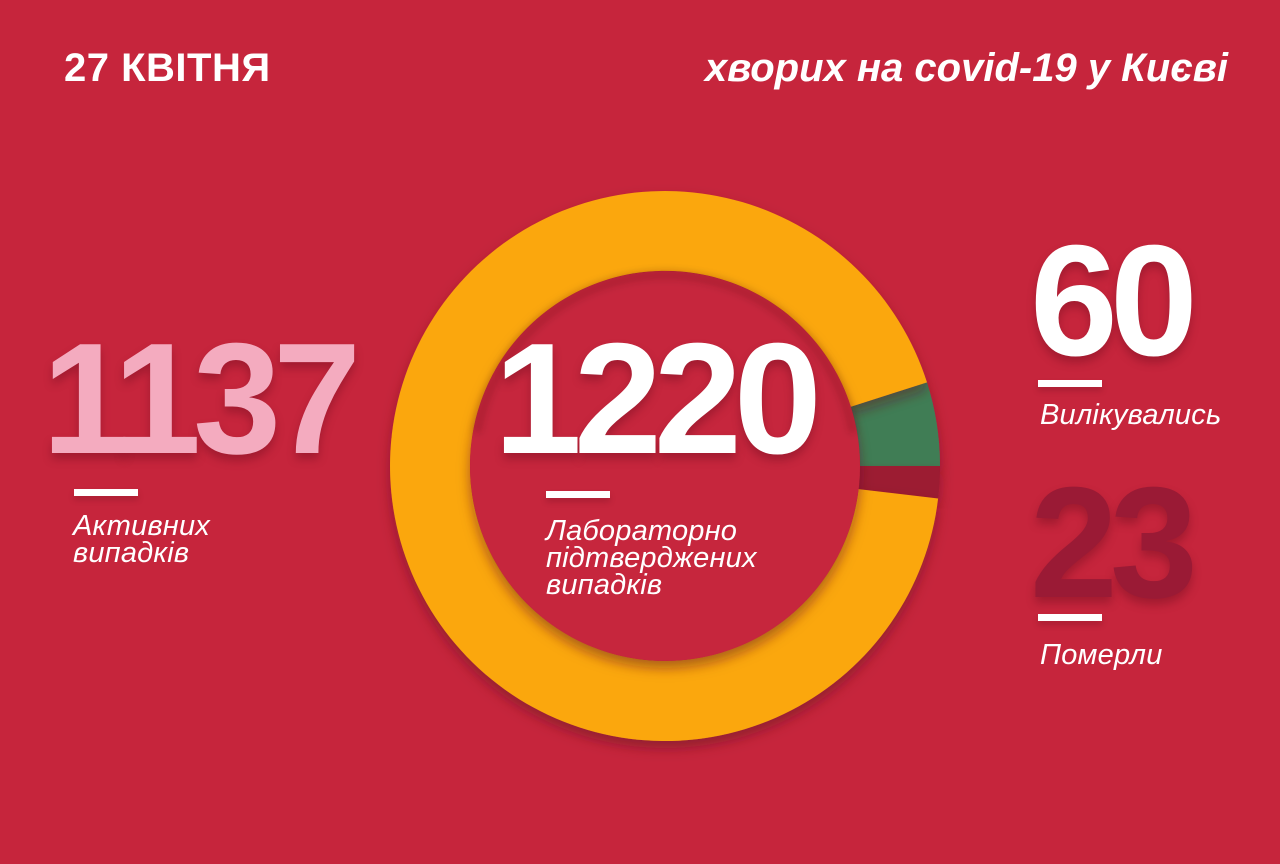 This screenshot has height=864, width=1280. What do you see at coordinates (966, 68) in the screenshot?
I see `page-title: хворих на covid-19 у Києві` at bounding box center [966, 68].